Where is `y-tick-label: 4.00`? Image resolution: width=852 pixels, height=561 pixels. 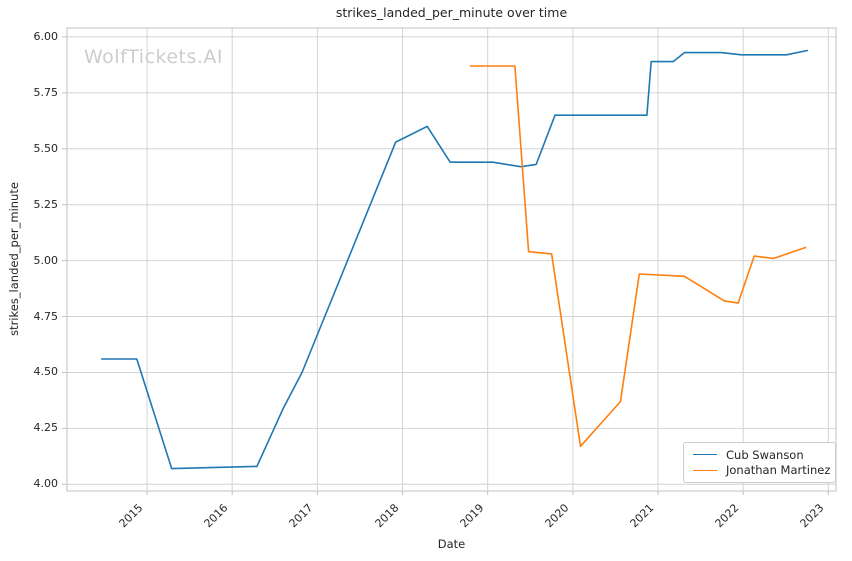 y-tick-label: 4.00 is located at coordinates (46, 484).